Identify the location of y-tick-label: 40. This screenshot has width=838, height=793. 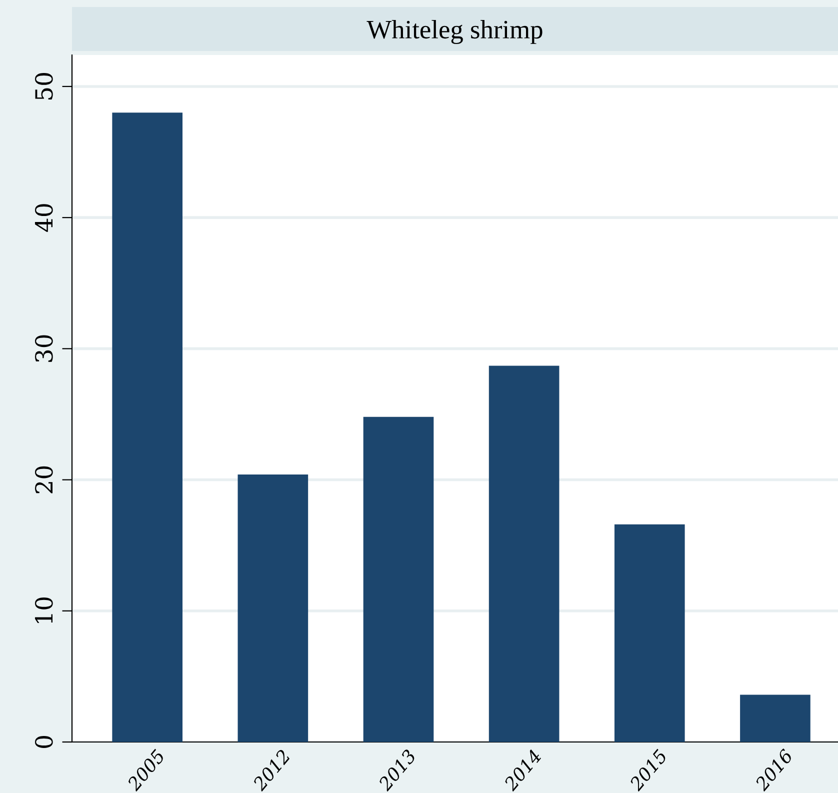
(43, 218).